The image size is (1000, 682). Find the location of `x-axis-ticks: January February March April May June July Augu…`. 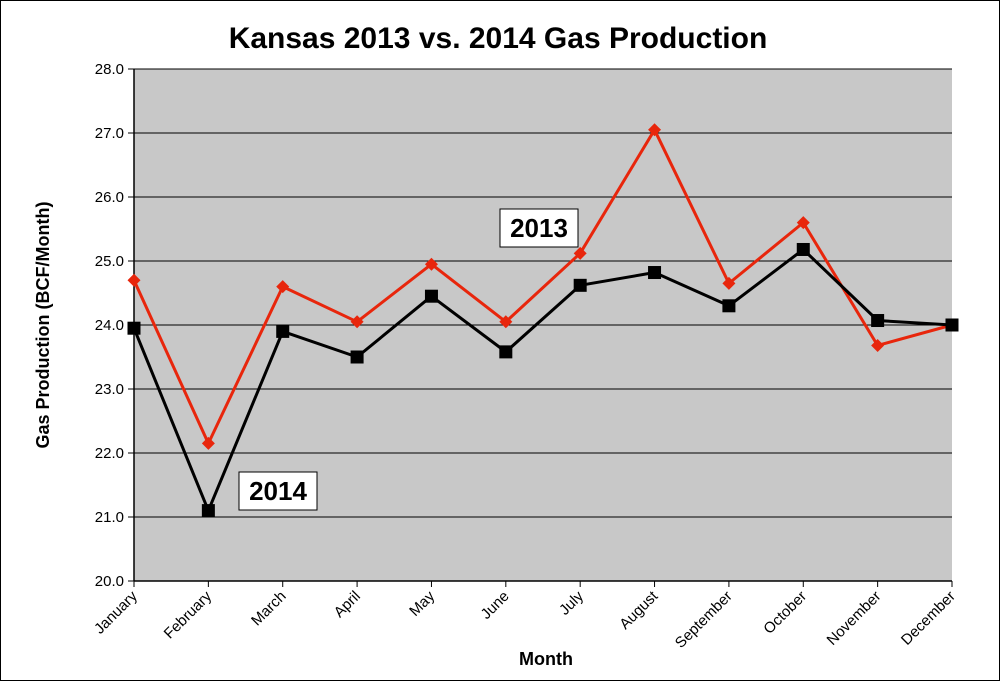

x-axis-ticks: January February March April May June July Augu… is located at coordinates (525, 616).